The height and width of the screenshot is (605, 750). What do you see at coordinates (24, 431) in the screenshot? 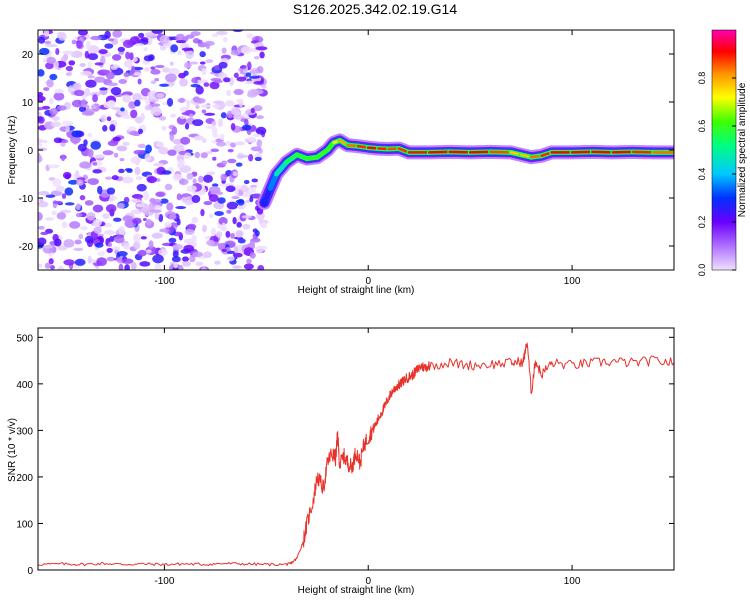
I see `y-tick-label: 300` at bounding box center [24, 431].